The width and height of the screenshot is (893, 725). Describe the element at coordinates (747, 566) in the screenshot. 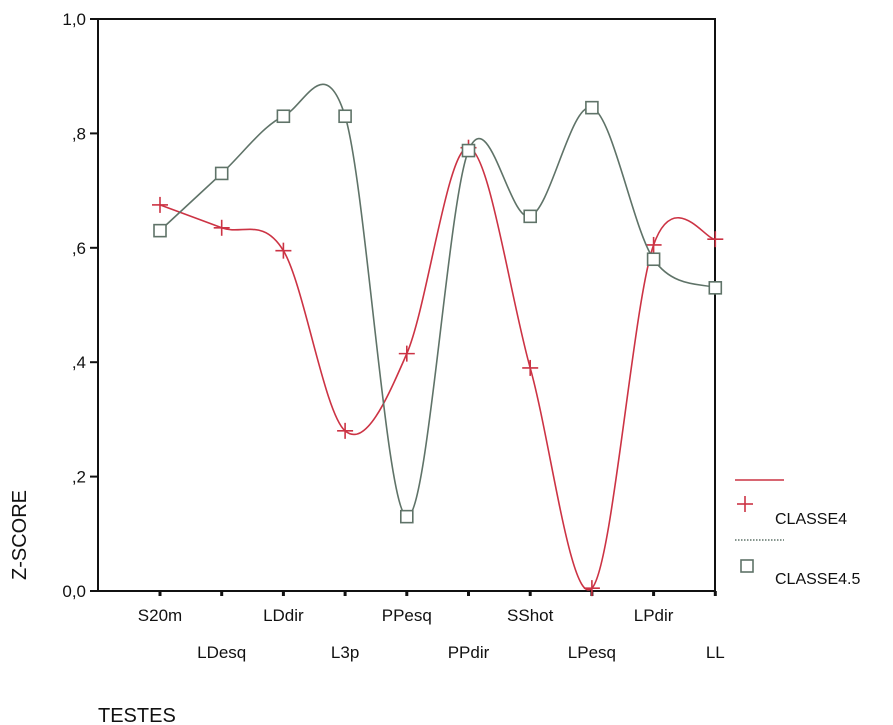

I see `legend-marker-square` at that location.